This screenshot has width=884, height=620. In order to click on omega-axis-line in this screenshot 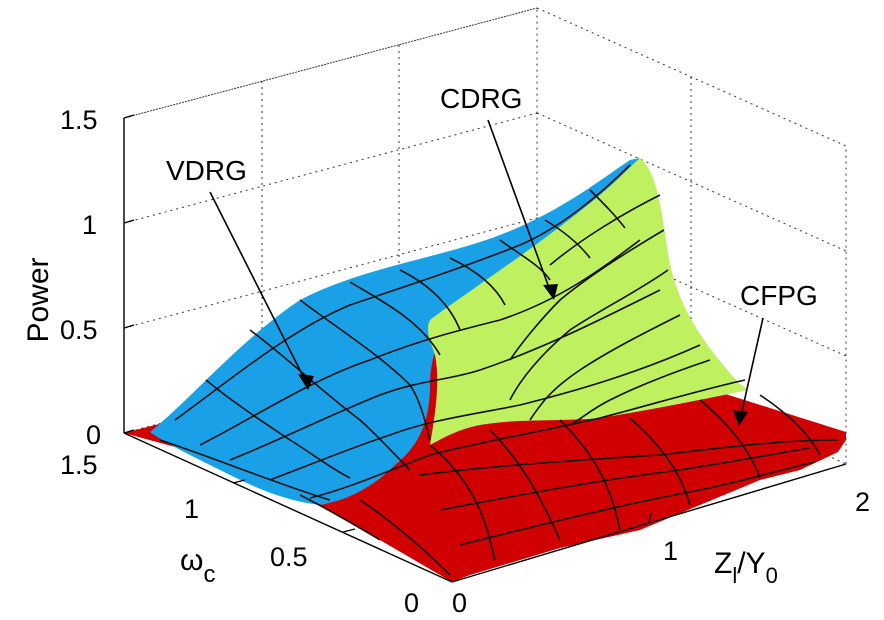, I will do `click(288, 507)`.